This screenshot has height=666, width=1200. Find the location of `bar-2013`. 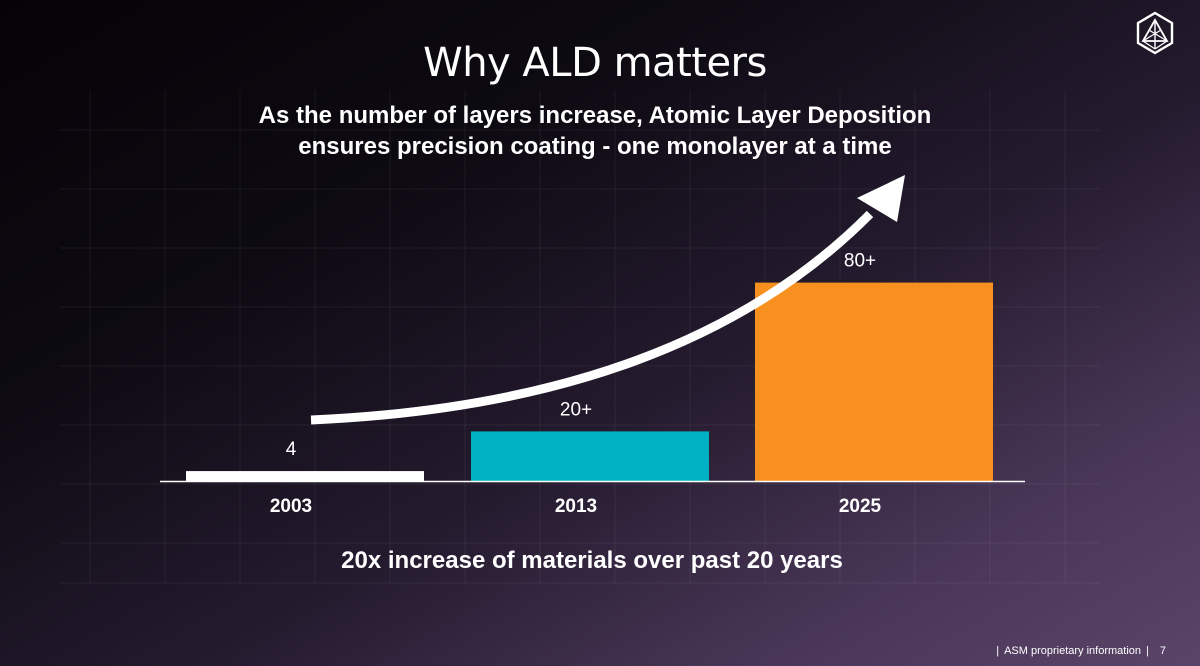

bar-2013 is located at coordinates (590, 456).